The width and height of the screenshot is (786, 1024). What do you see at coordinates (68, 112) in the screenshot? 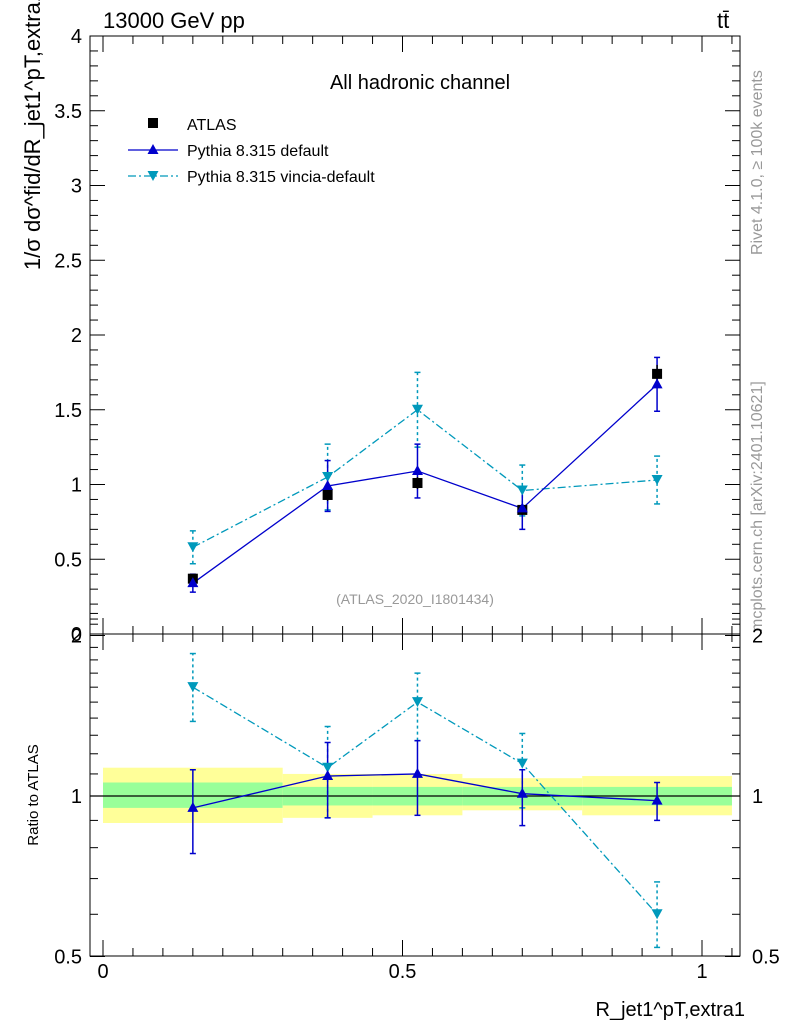
I see `y-tick-label: 3.5` at bounding box center [68, 112].